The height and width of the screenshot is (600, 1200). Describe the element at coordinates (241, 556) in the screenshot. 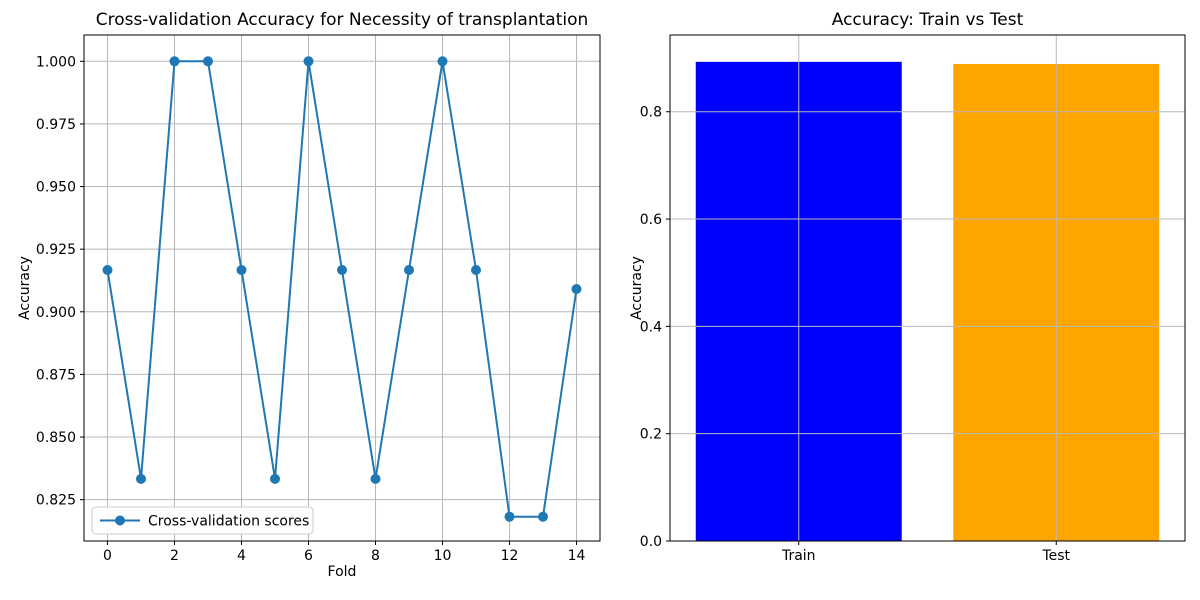

I see `cv-x-tick-label: 4` at that location.